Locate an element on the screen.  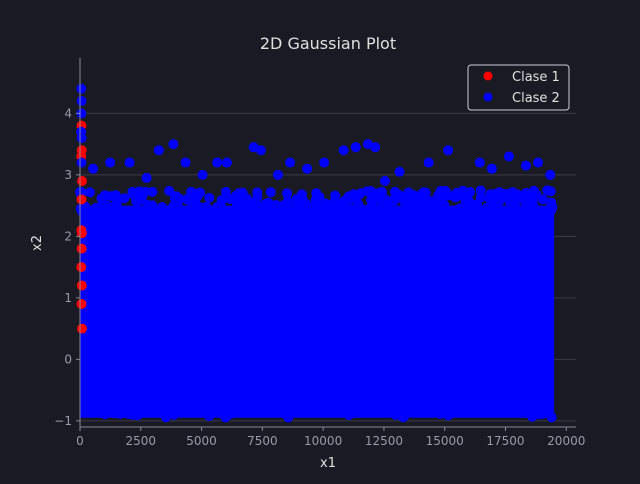
y-tick-label: 2 is located at coordinates (68, 236).